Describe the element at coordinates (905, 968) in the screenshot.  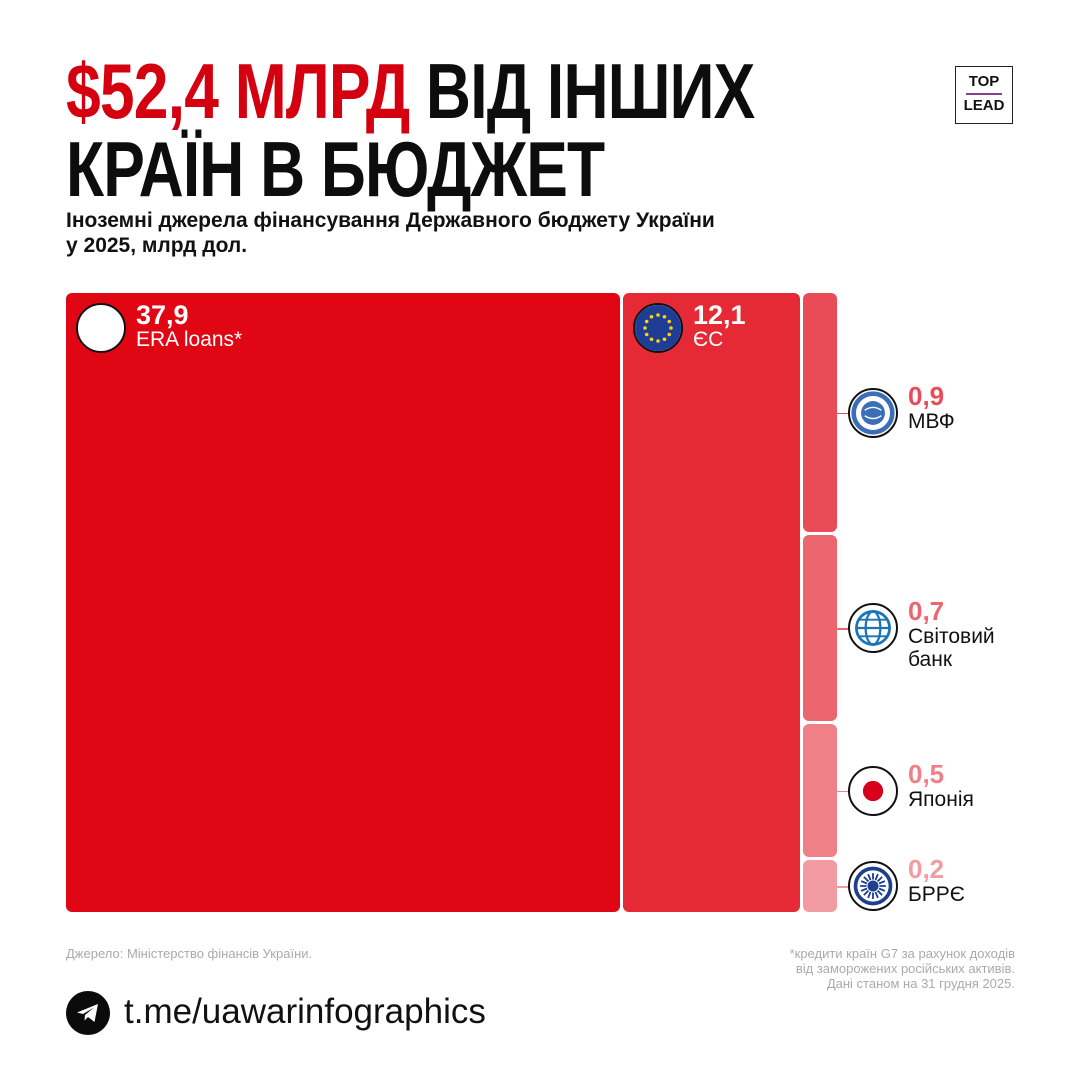
I see `footnote-line: від заморожених російських активів.` at that location.